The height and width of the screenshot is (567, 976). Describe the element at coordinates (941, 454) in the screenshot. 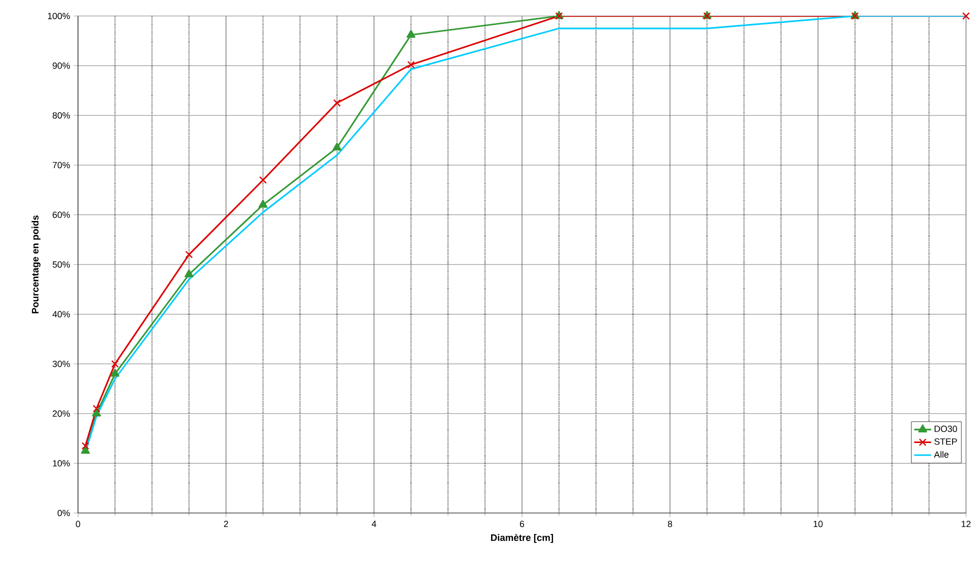

I see `legend-label: Alle` at that location.